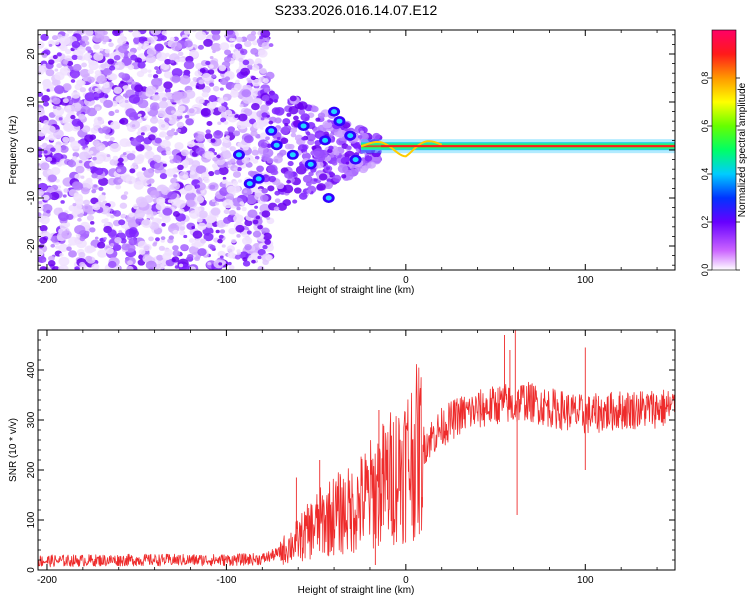  Describe the element at coordinates (47, 280) in the screenshot. I see `x-tick-label: -200` at that location.